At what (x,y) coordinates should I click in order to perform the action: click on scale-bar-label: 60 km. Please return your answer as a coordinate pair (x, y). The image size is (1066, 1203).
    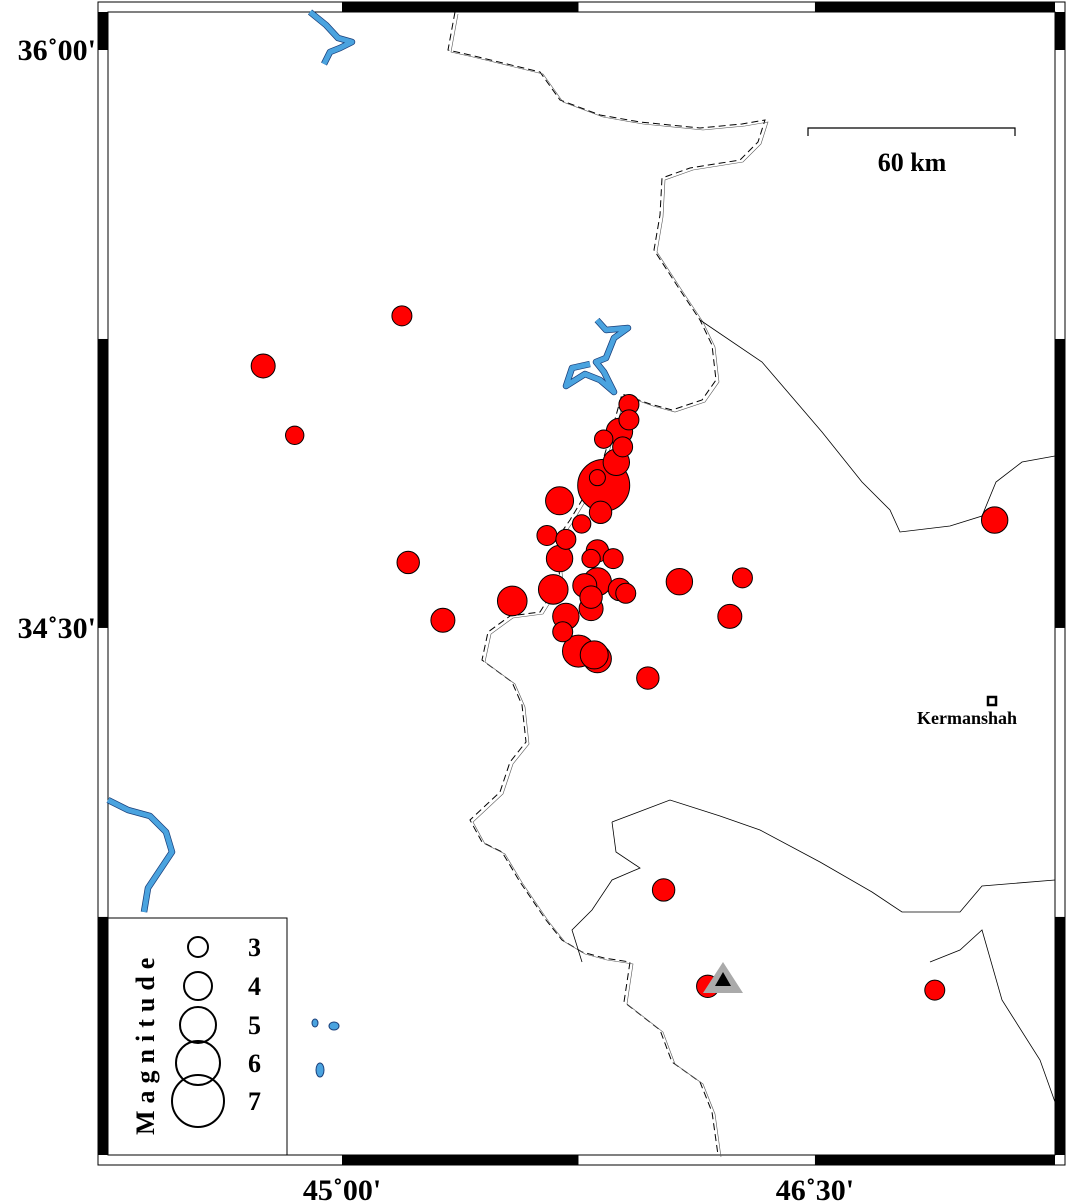
    Looking at the image, I should click on (912, 162).